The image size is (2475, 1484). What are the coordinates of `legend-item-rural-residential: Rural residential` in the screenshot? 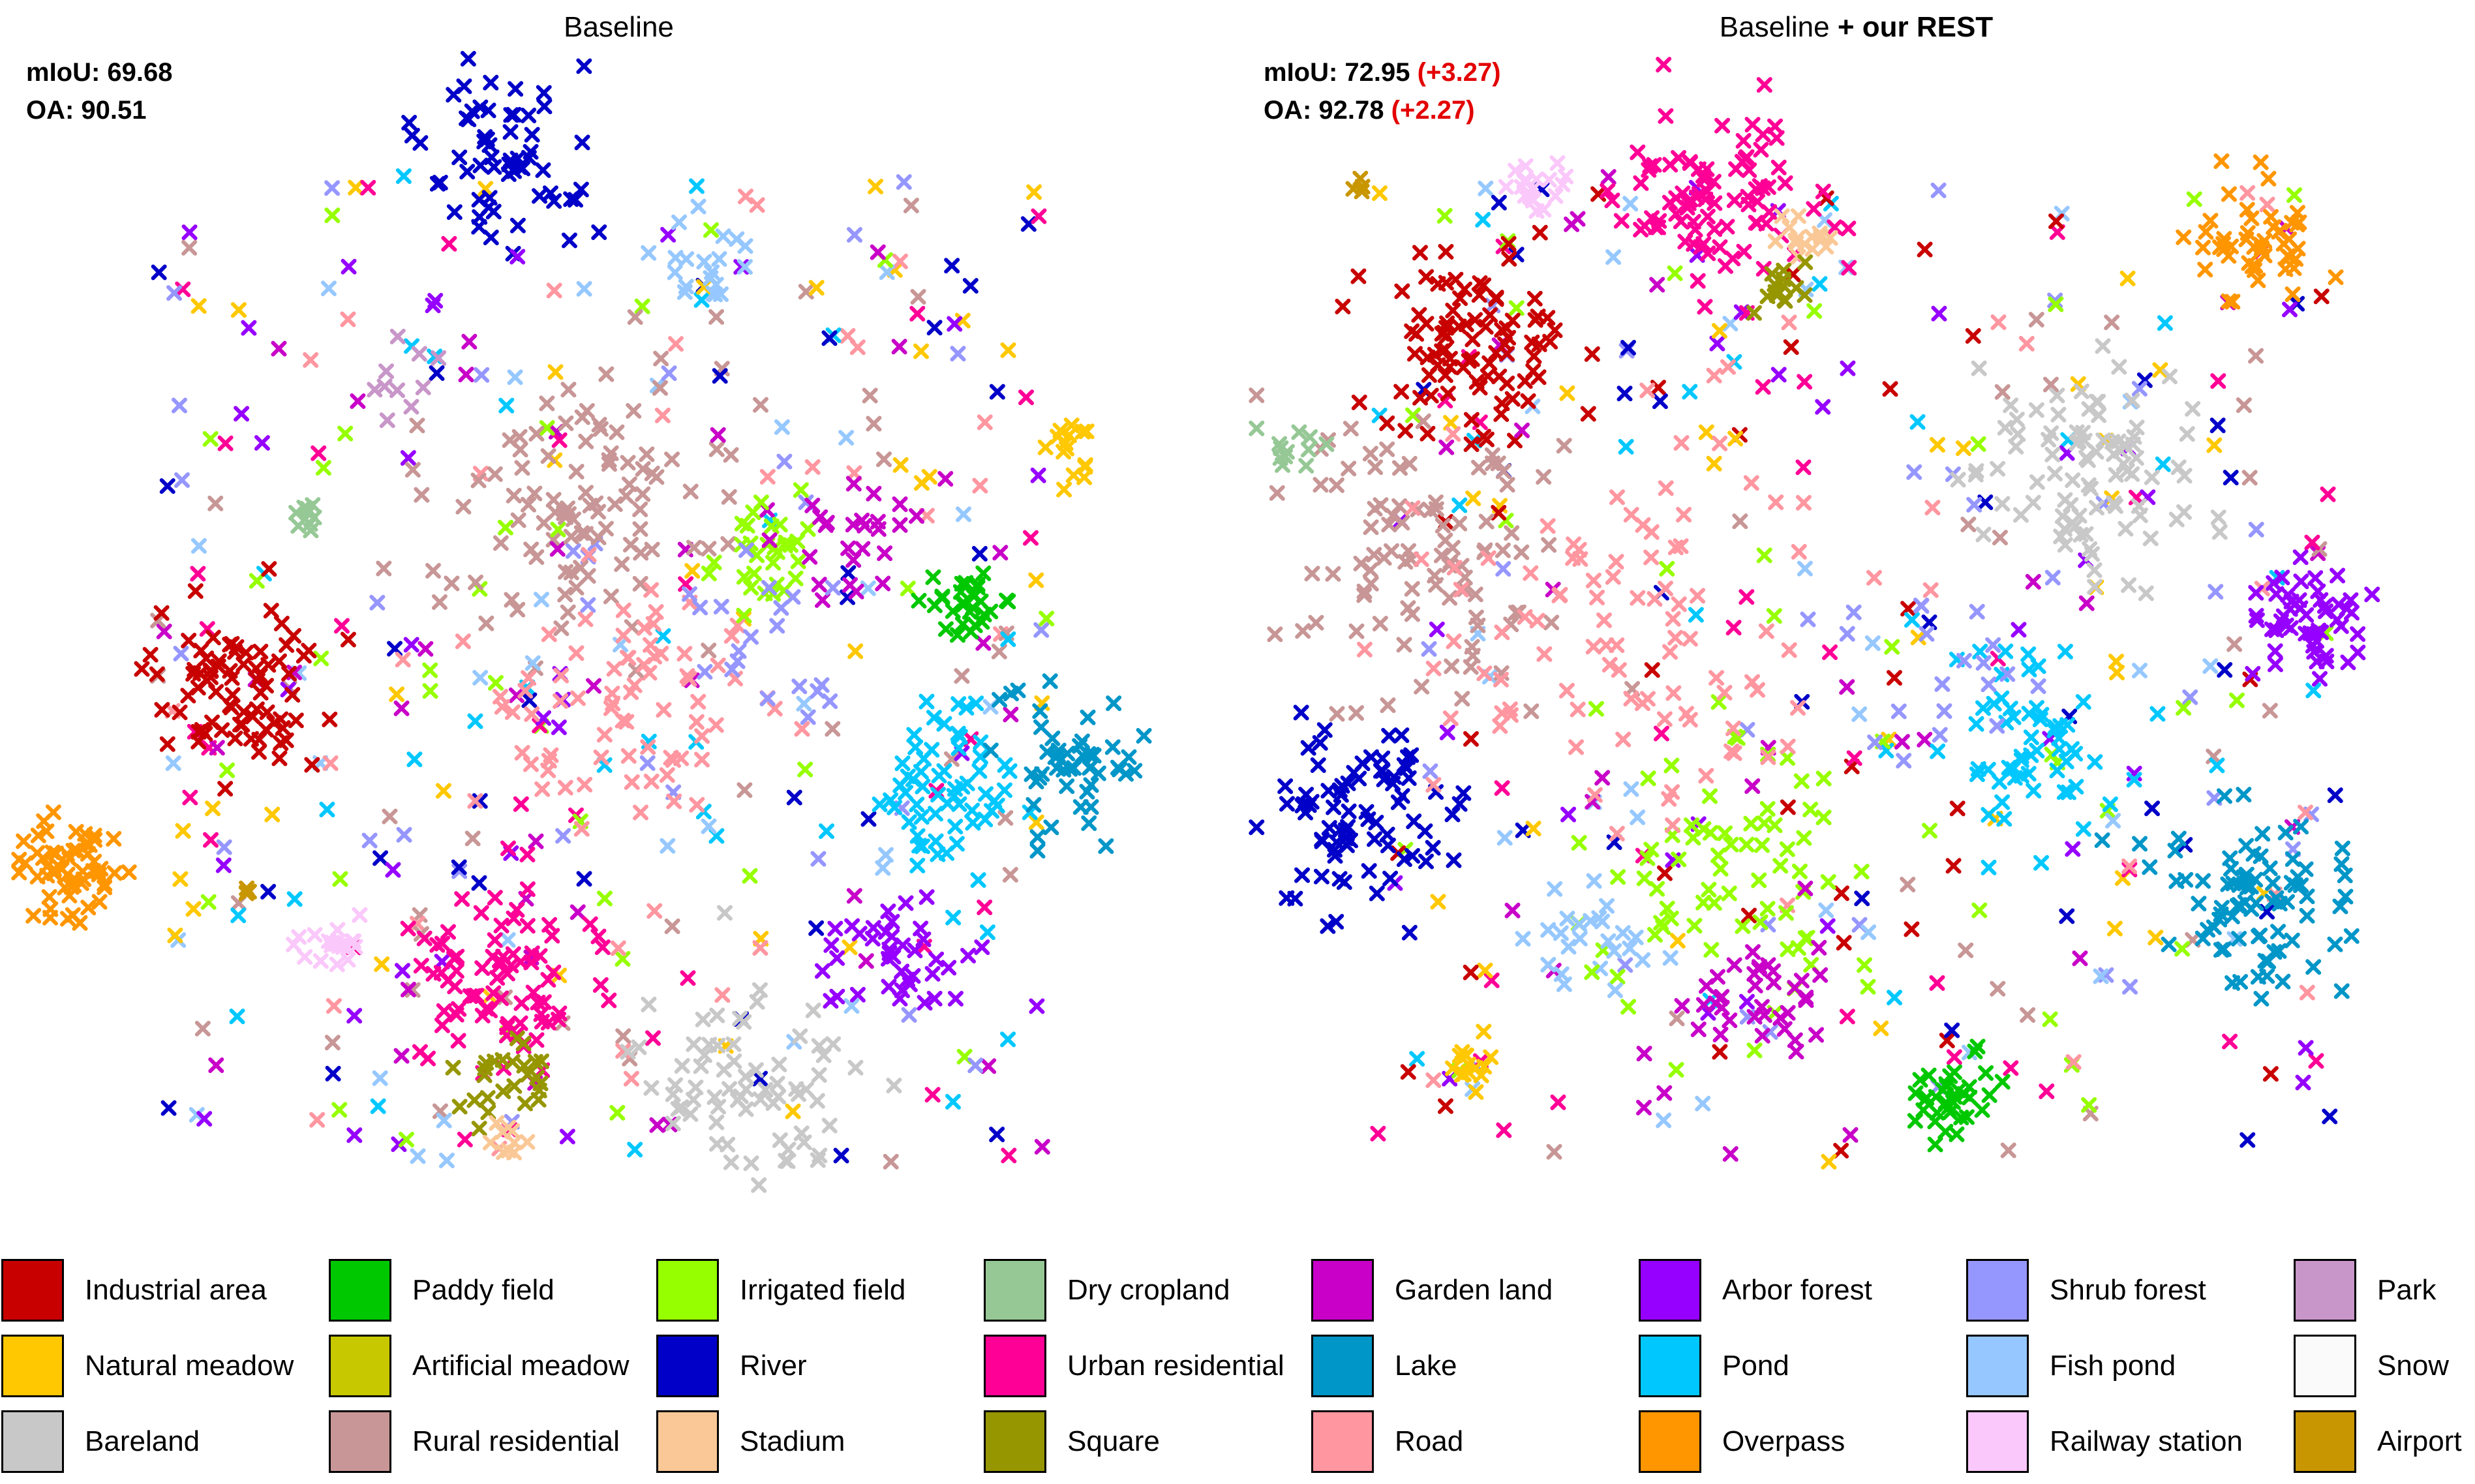 It's located at (490, 1443).